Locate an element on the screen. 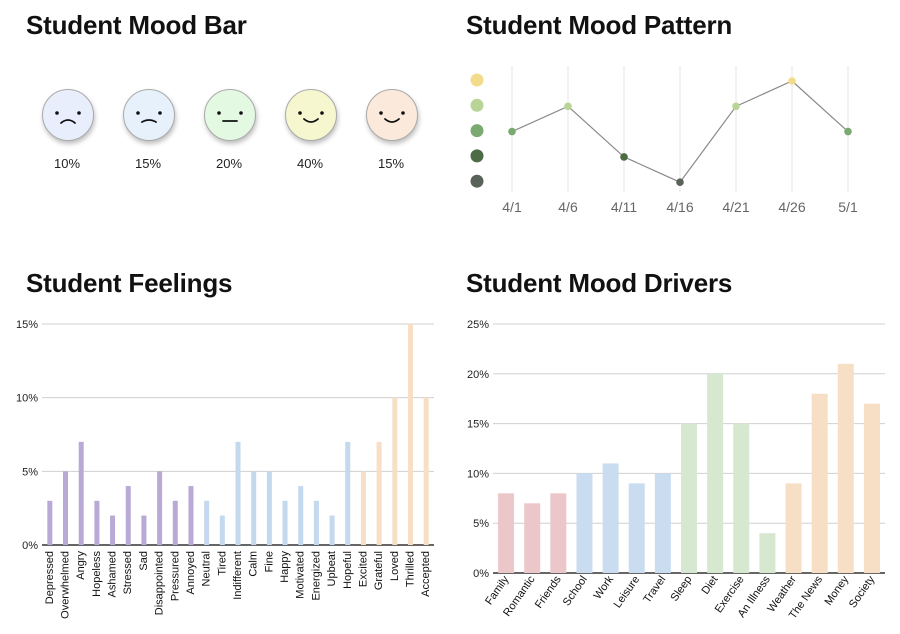 Image resolution: width=900 pixels, height=634 pixels. x-tick-label: Neutral is located at coordinates (207, 568).